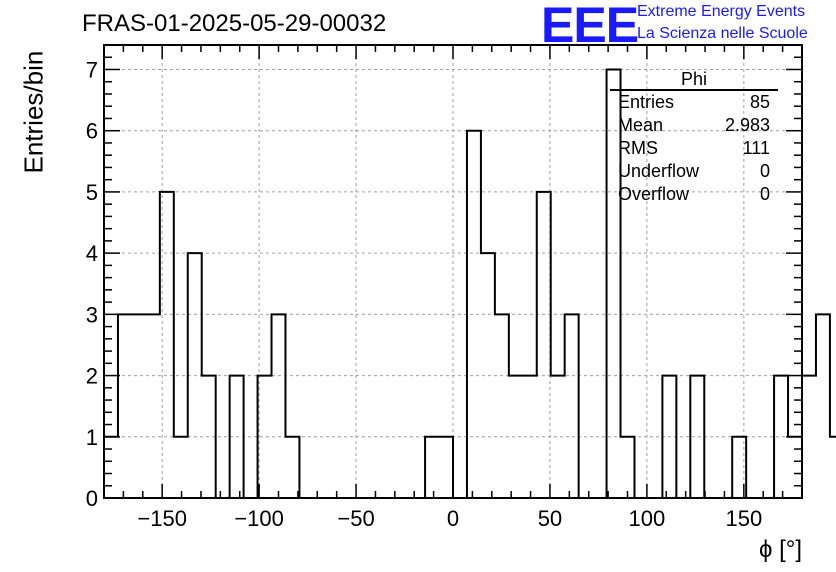 The image size is (836, 572). What do you see at coordinates (659, 171) in the screenshot?
I see `stats-label: Underflow` at bounding box center [659, 171].